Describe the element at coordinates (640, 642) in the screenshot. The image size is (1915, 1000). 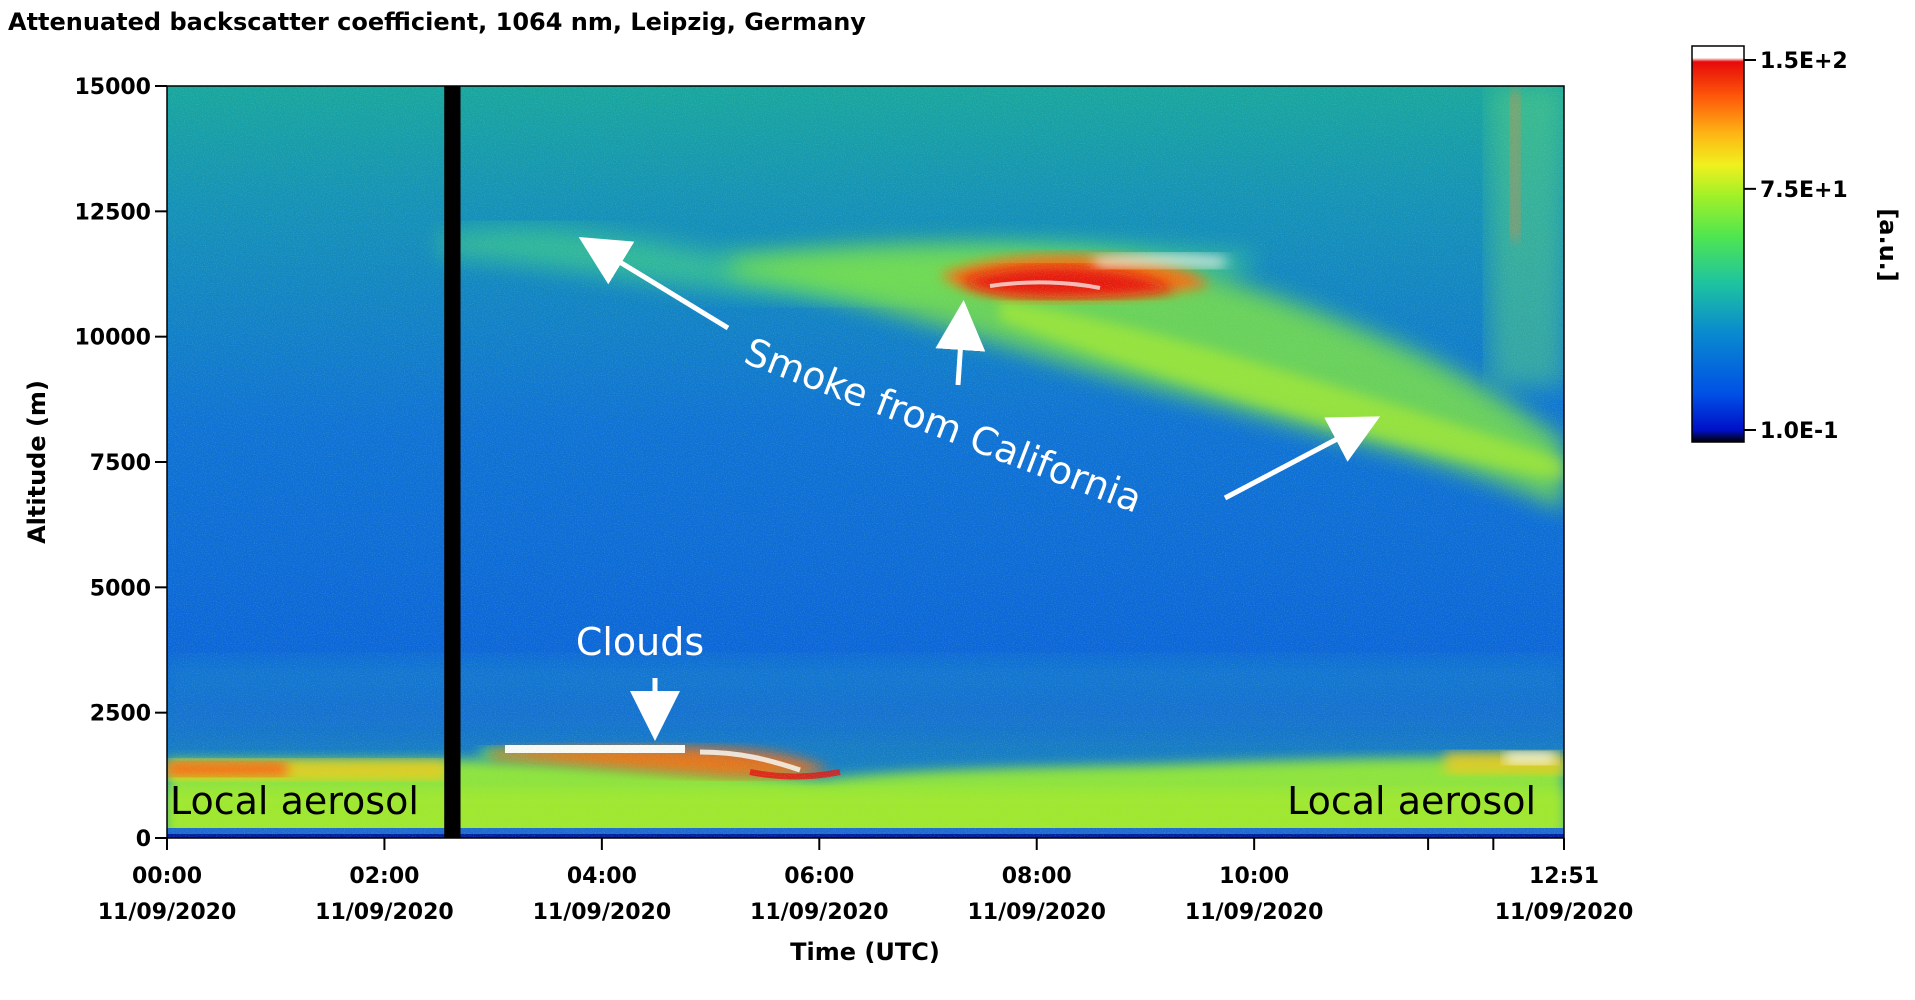
I see `annotation-clouds: Clouds` at that location.